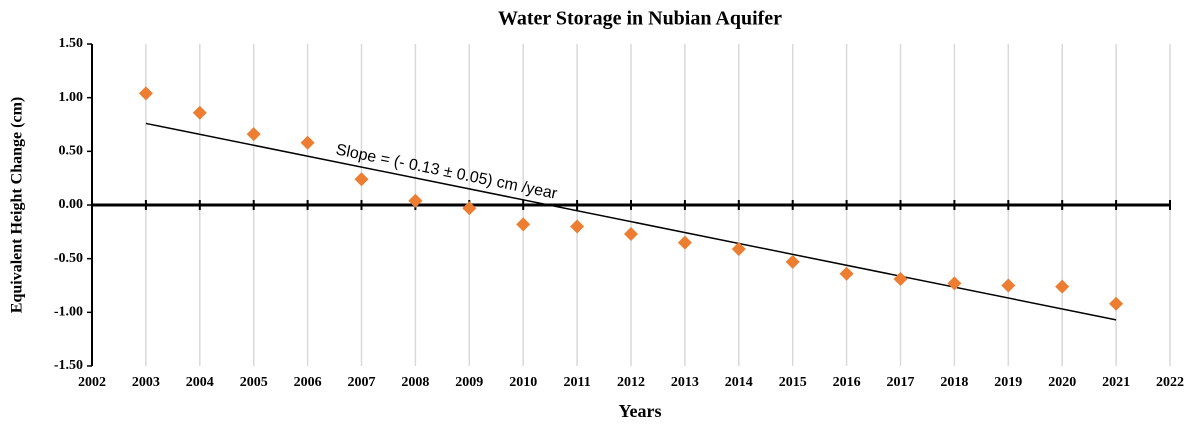 This screenshot has height=428, width=1198. What do you see at coordinates (71, 151) in the screenshot?
I see `y-tick-label: 0.50` at bounding box center [71, 151].